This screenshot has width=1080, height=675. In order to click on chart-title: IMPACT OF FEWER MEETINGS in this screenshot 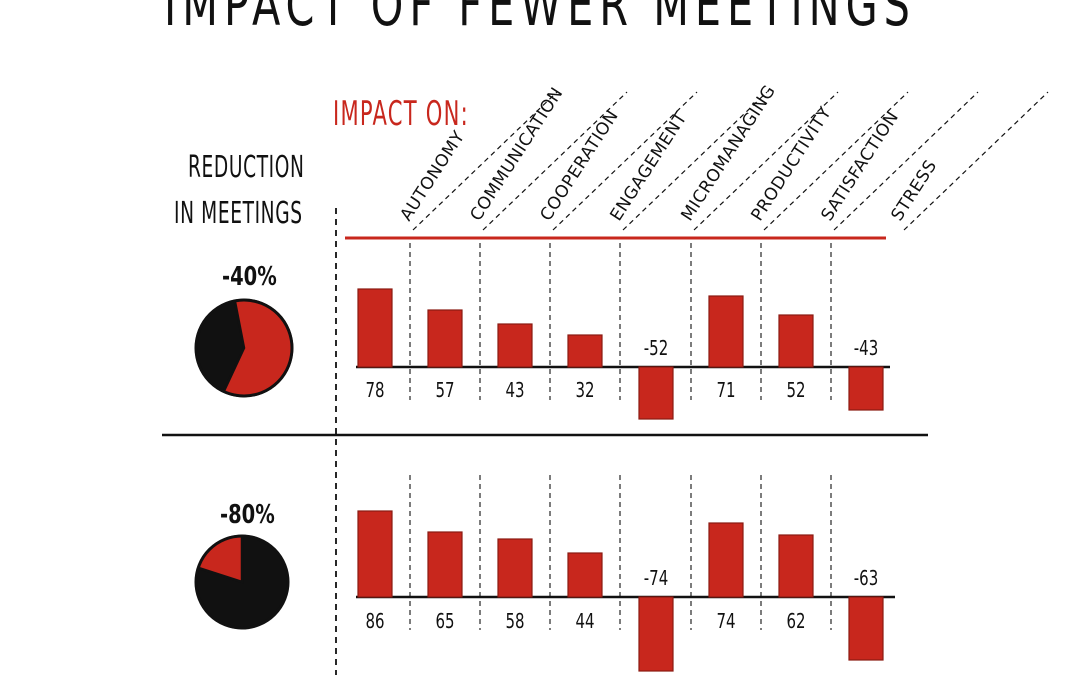, I will do `click(540, 19)`.